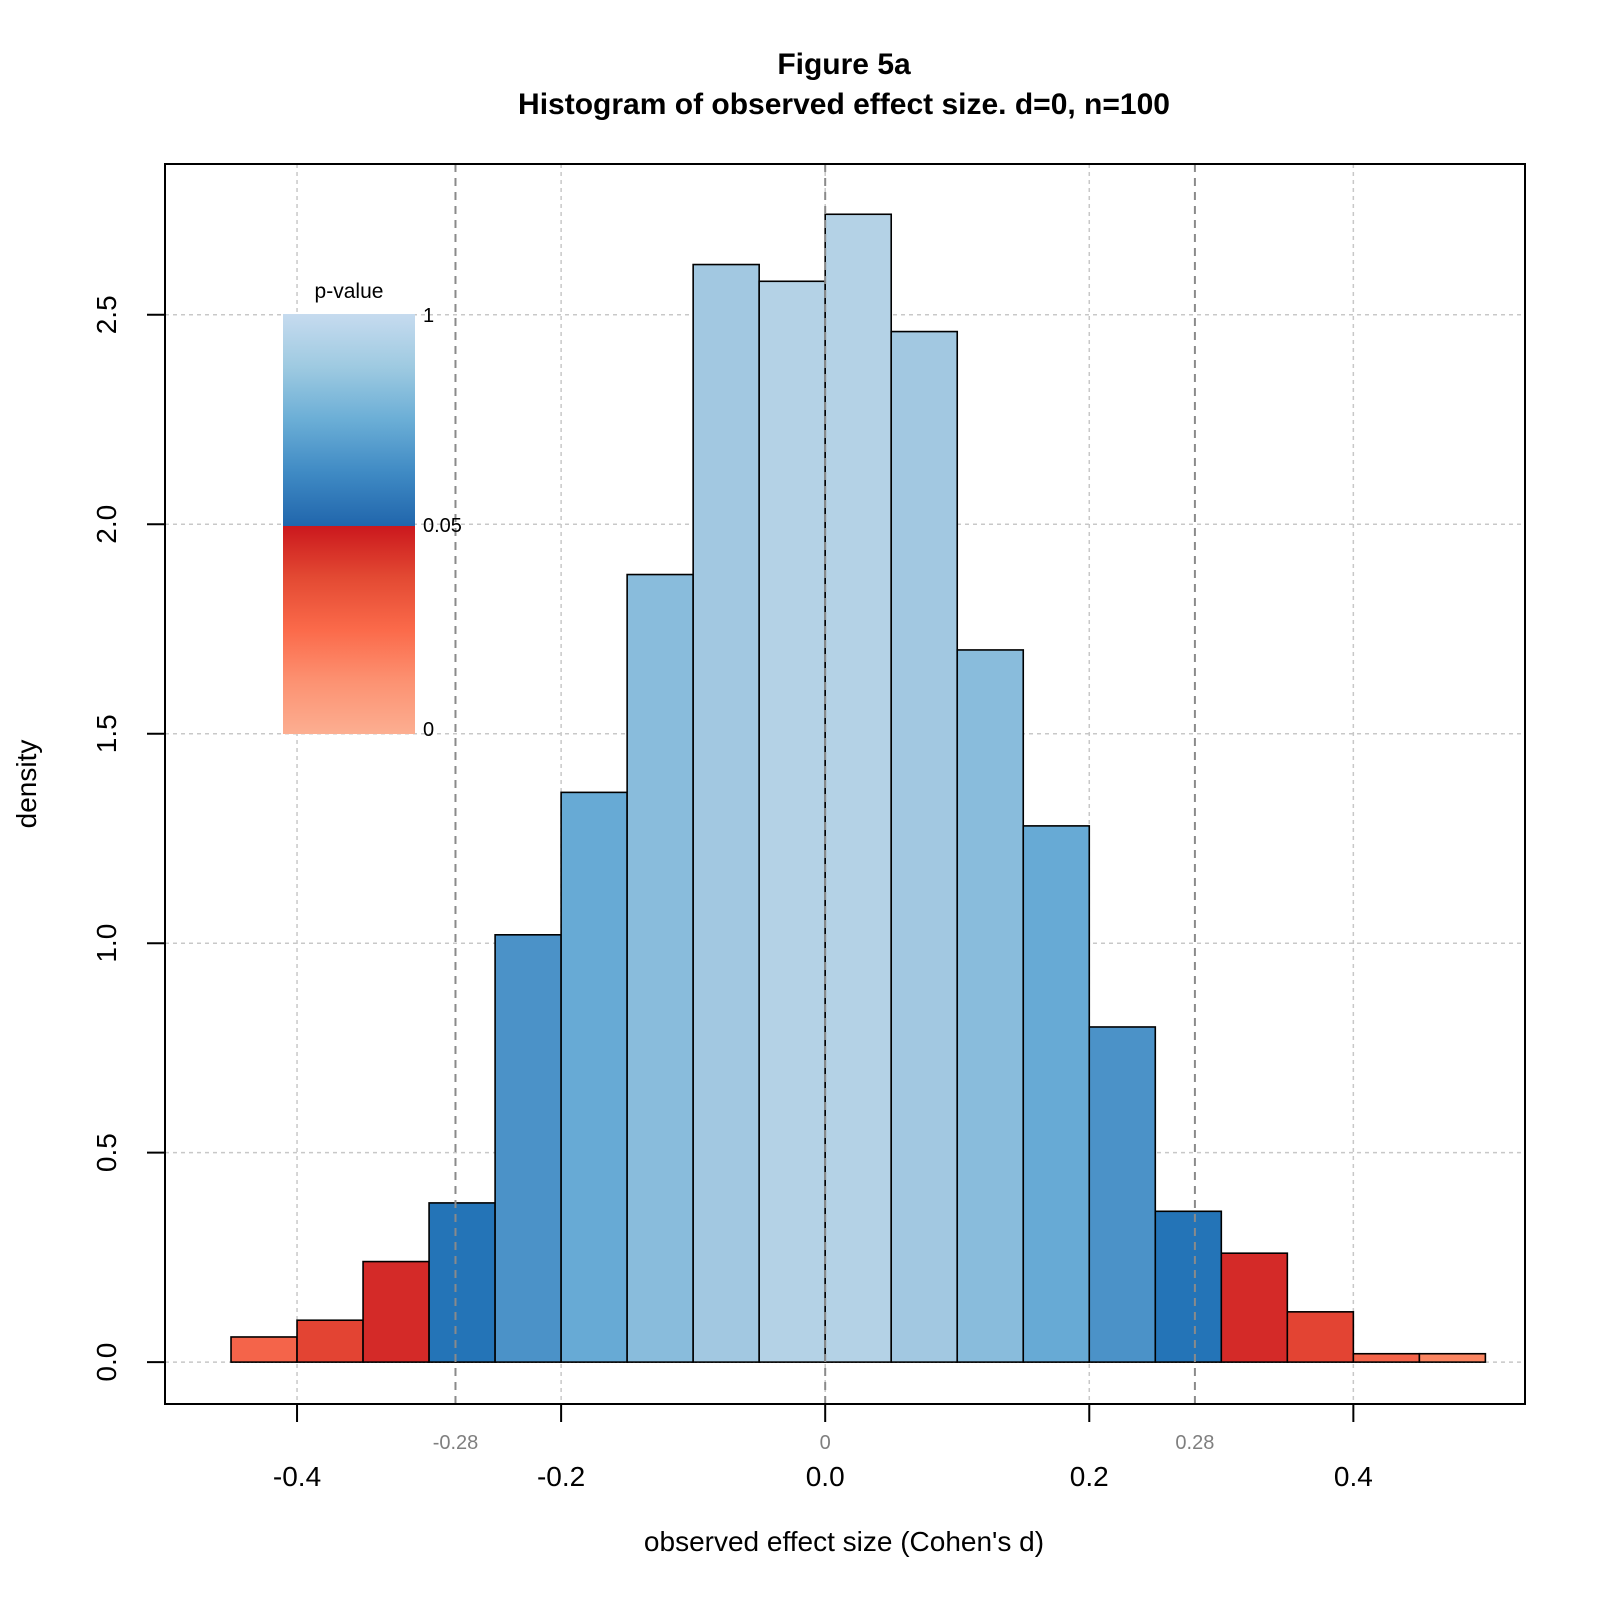 The width and height of the screenshot is (1600, 1600). Describe the element at coordinates (1089, 1476) in the screenshot. I see `x-tick-label-3: 0.2` at that location.